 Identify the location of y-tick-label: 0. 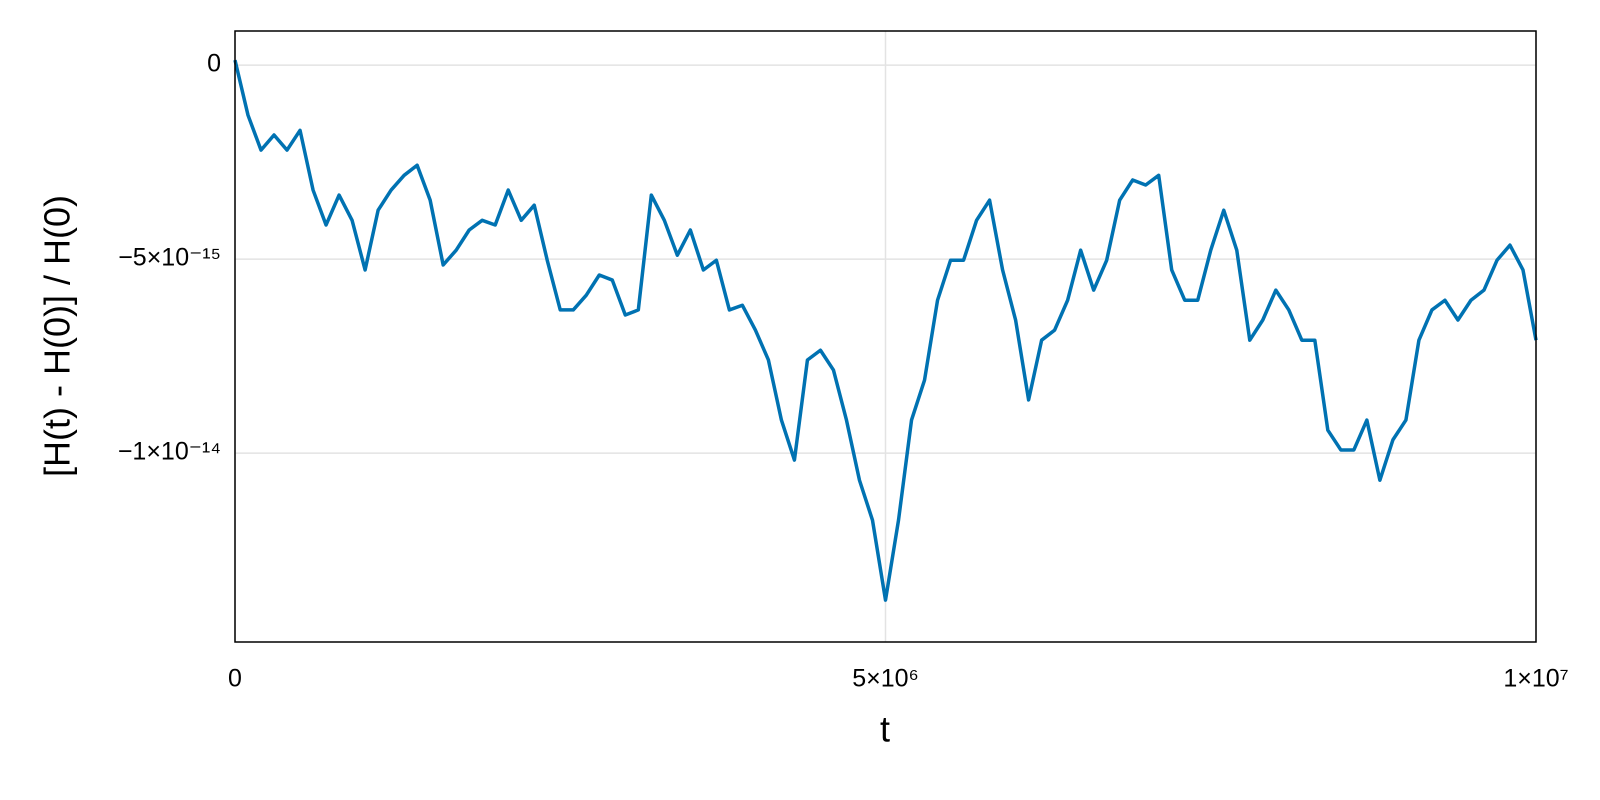
(214, 64).